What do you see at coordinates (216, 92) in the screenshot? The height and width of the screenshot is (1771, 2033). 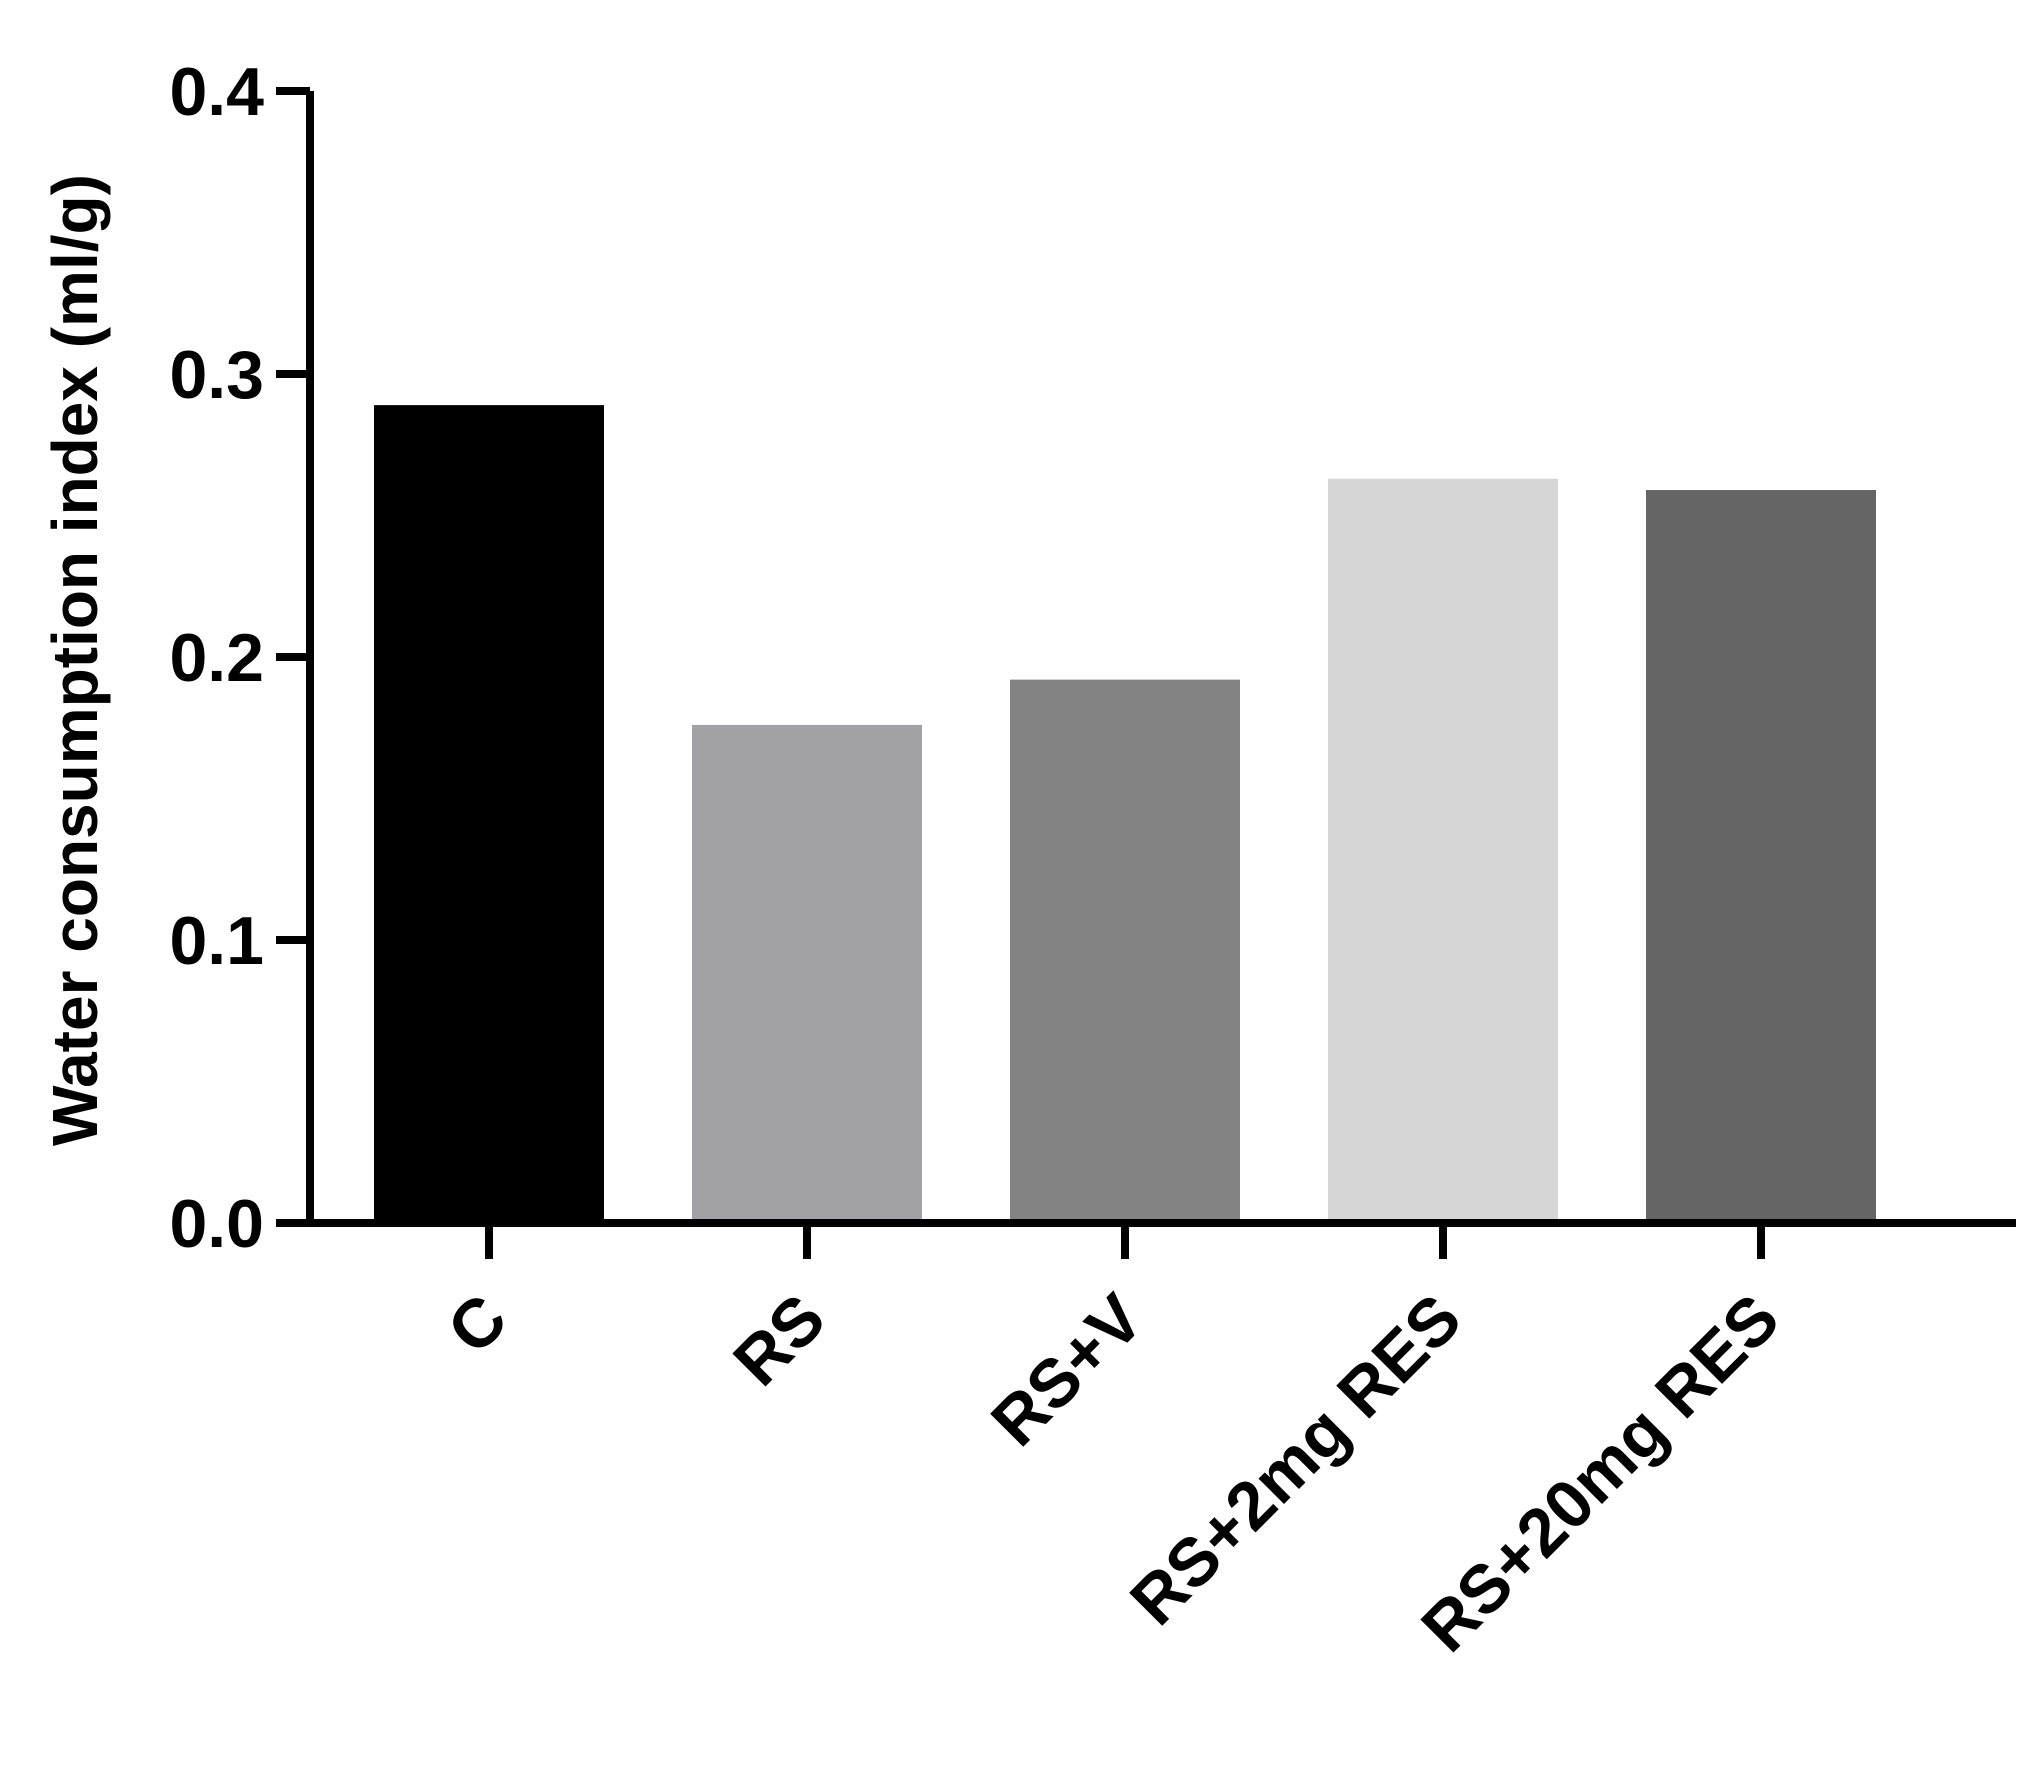 I see `y-tick-label: 0.4` at bounding box center [216, 92].